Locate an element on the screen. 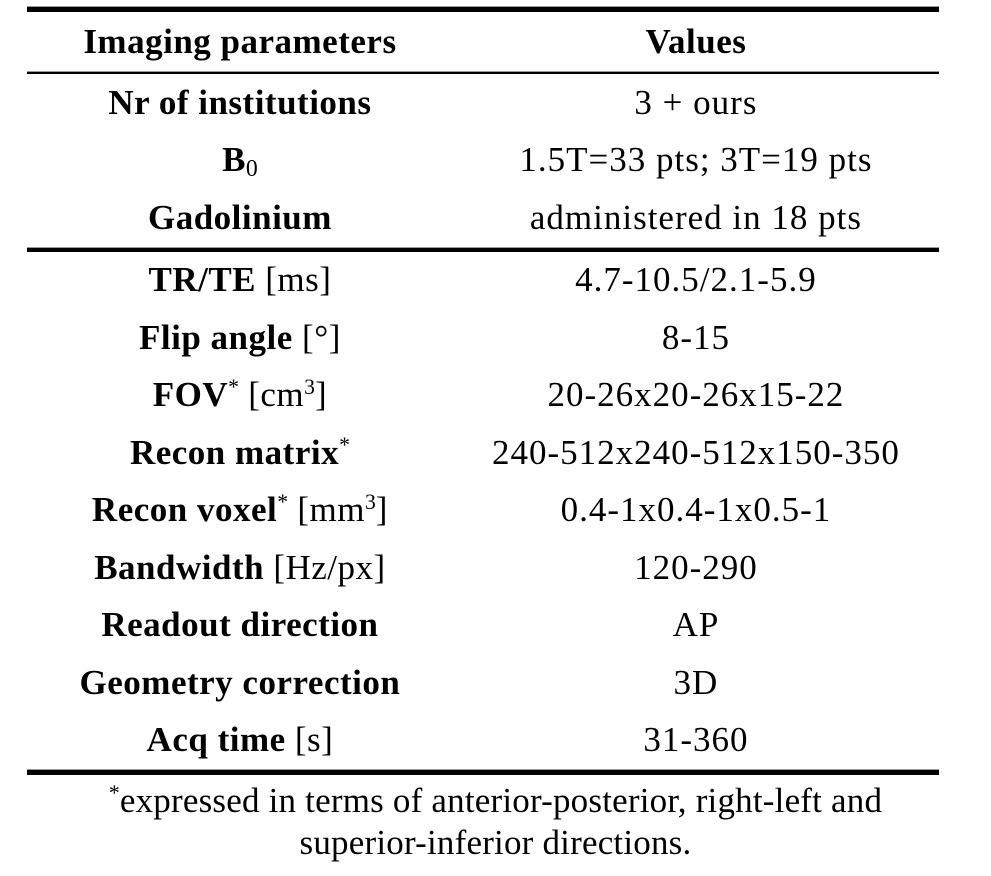 The width and height of the screenshot is (991, 876). parameter-value: 240-512x240-512x150-350 is located at coordinates (695, 452).